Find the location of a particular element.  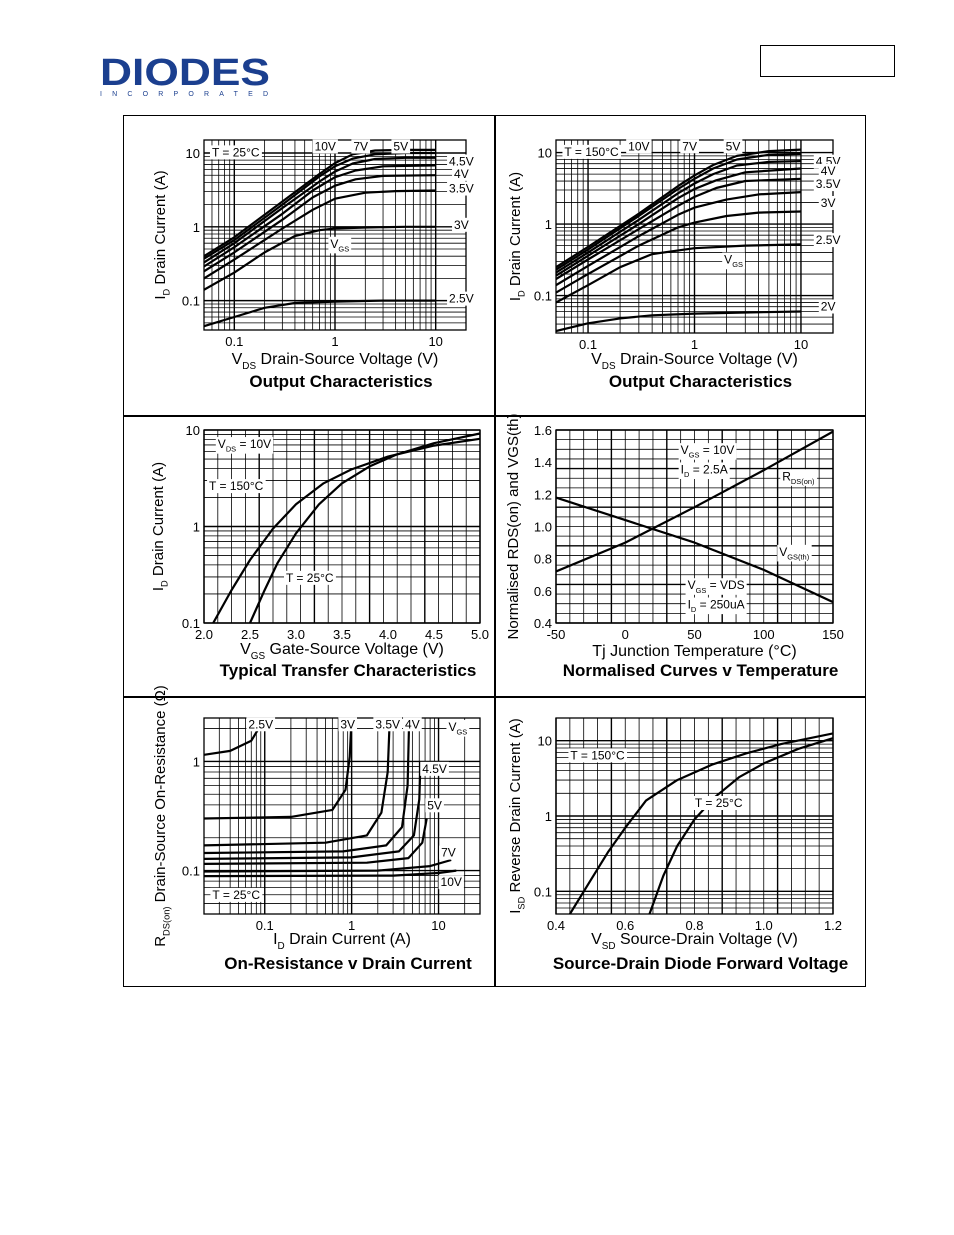

y-tick-label: 1.4 is located at coordinates (543, 462).